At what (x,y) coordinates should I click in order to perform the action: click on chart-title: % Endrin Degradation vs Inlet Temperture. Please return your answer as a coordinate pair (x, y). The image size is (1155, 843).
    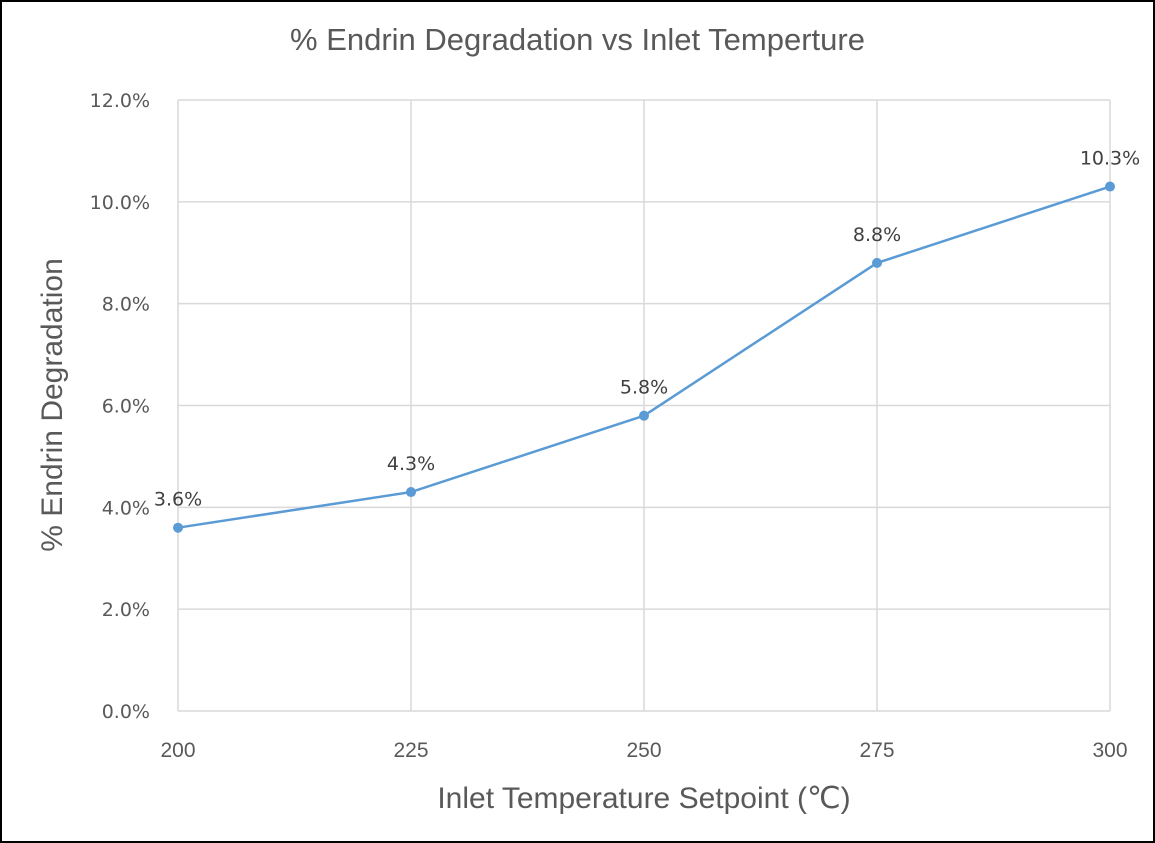
    Looking at the image, I should click on (577, 39).